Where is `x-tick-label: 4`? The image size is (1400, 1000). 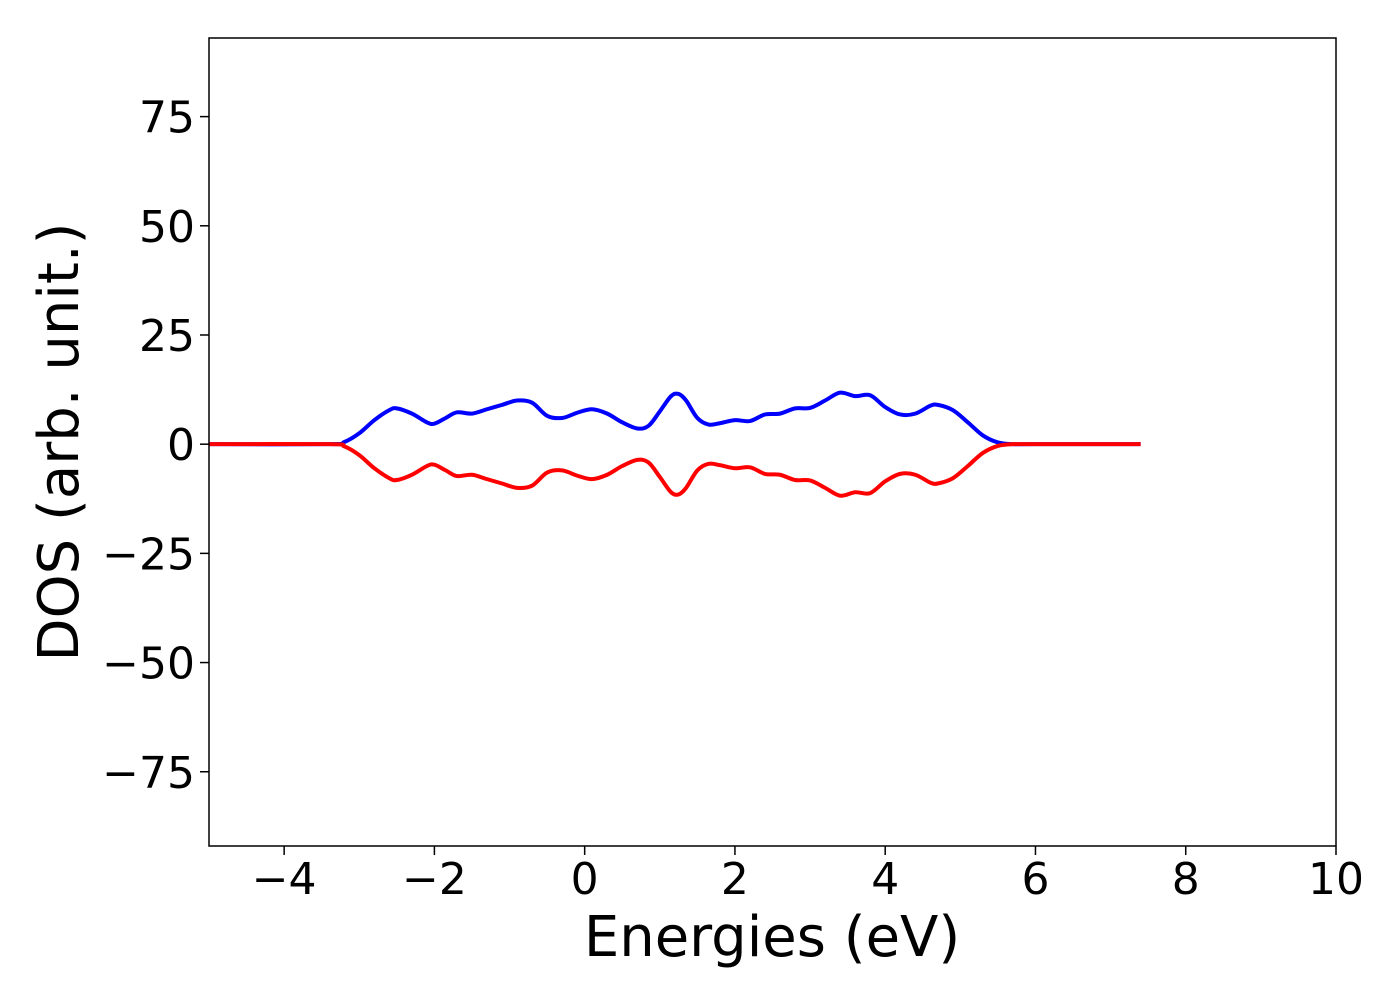
x-tick-label: 4 is located at coordinates (885, 879).